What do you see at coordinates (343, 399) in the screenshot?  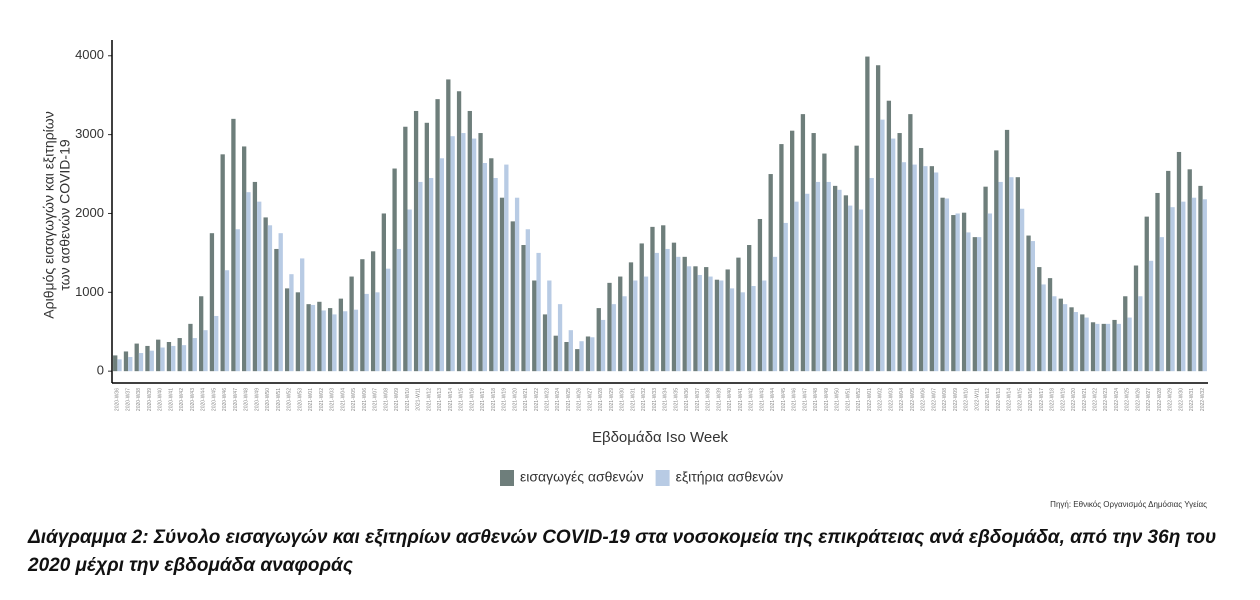 I see `x-tick-label: 2021-W04` at bounding box center [343, 399].